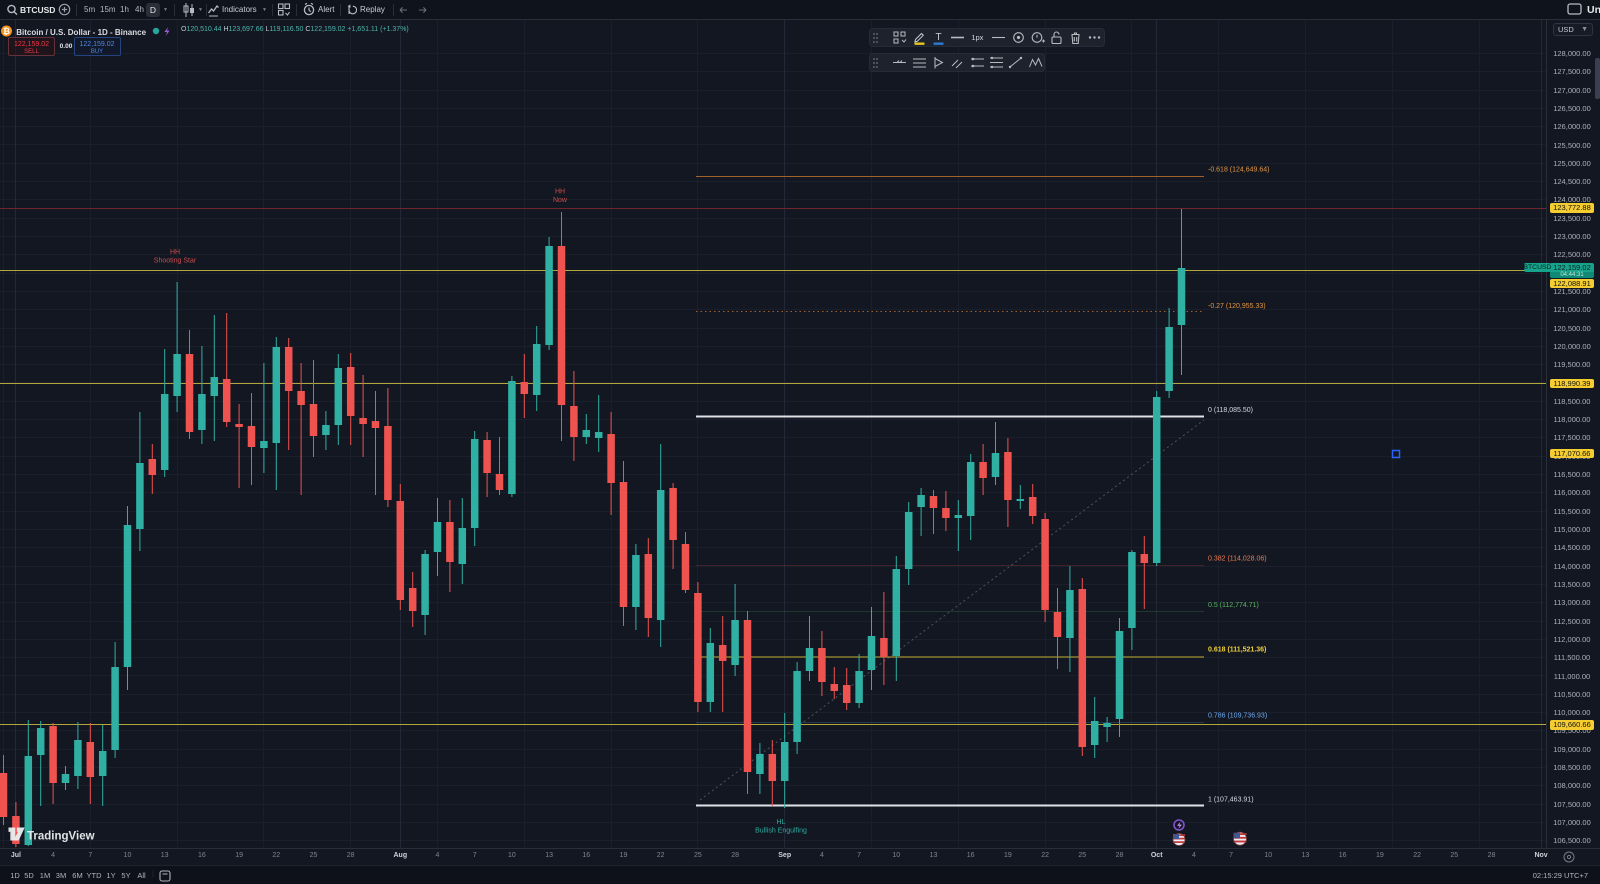 Image resolution: width=1600 pixels, height=884 pixels. Describe the element at coordinates (175, 261) in the screenshot. I see `svg-text: Shooting Star` at that location.